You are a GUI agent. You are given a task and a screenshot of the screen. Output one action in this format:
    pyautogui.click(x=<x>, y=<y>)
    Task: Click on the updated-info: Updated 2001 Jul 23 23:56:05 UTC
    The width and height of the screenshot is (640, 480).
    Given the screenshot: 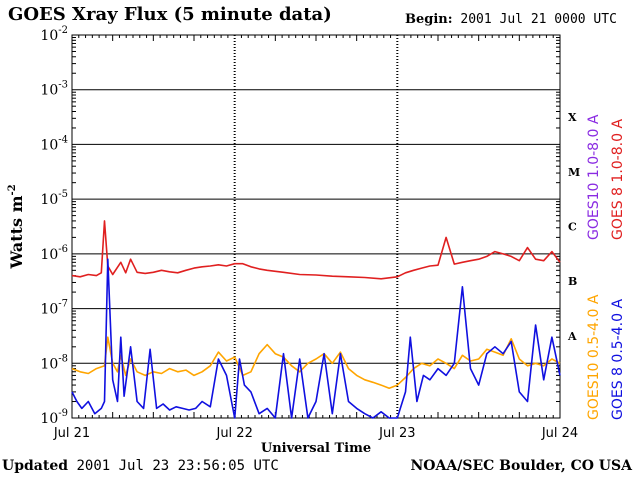 What is the action you would take?
    pyautogui.click(x=140, y=466)
    